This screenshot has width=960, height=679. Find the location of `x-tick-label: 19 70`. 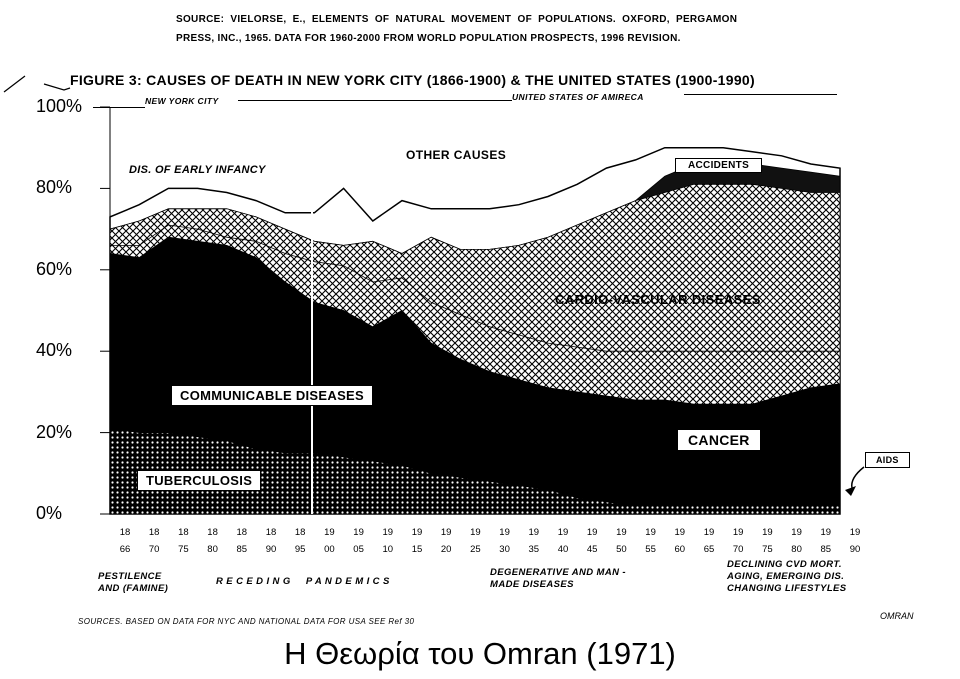

x-tick-label: 19 70 is located at coordinates (738, 541).